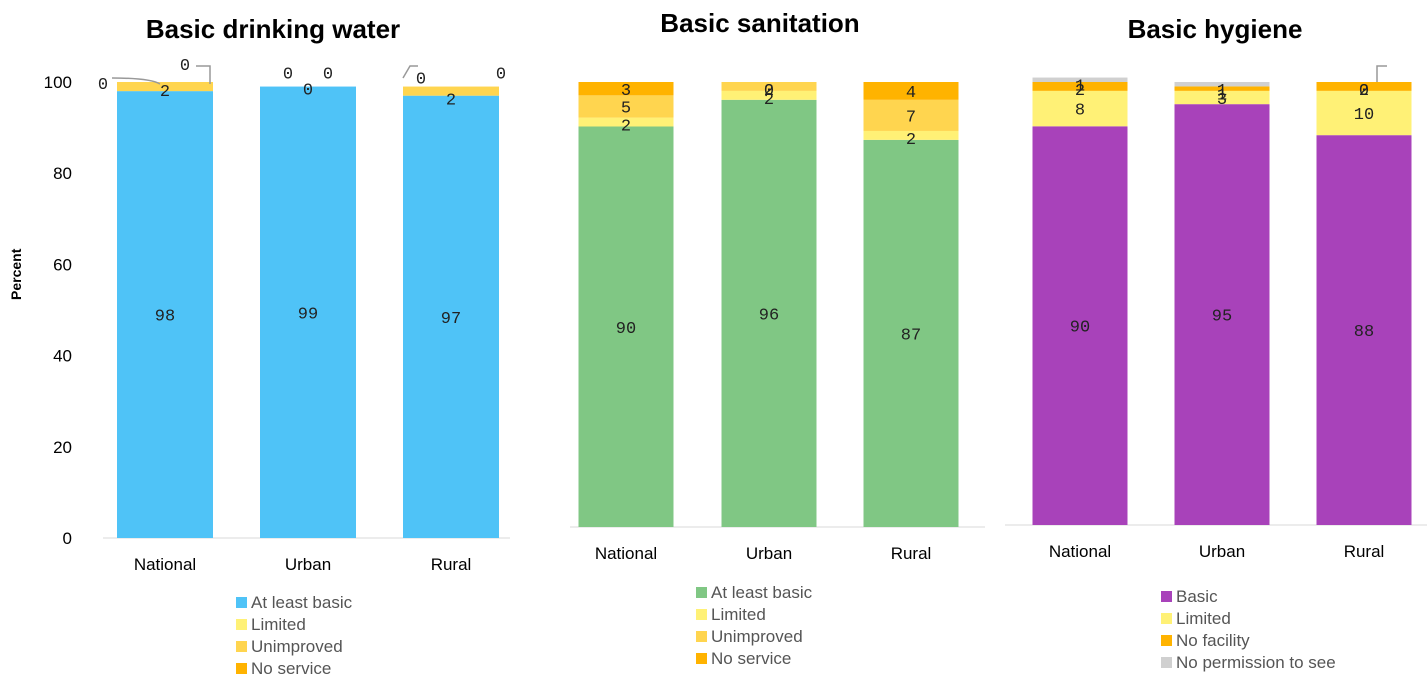 The width and height of the screenshot is (1427, 680). Describe the element at coordinates (273, 29) in the screenshot. I see `drinking-water-chart-title: Basic drinking water` at that location.